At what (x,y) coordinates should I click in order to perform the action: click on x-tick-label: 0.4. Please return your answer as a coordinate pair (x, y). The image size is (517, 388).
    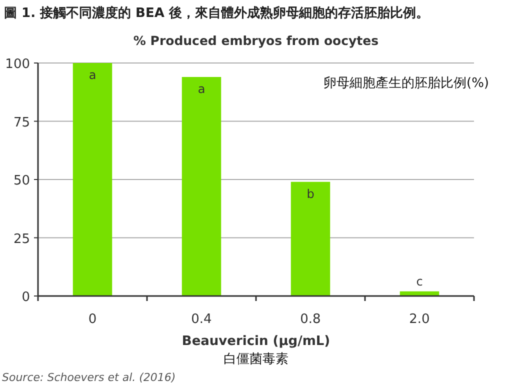
    Looking at the image, I should click on (201, 319).